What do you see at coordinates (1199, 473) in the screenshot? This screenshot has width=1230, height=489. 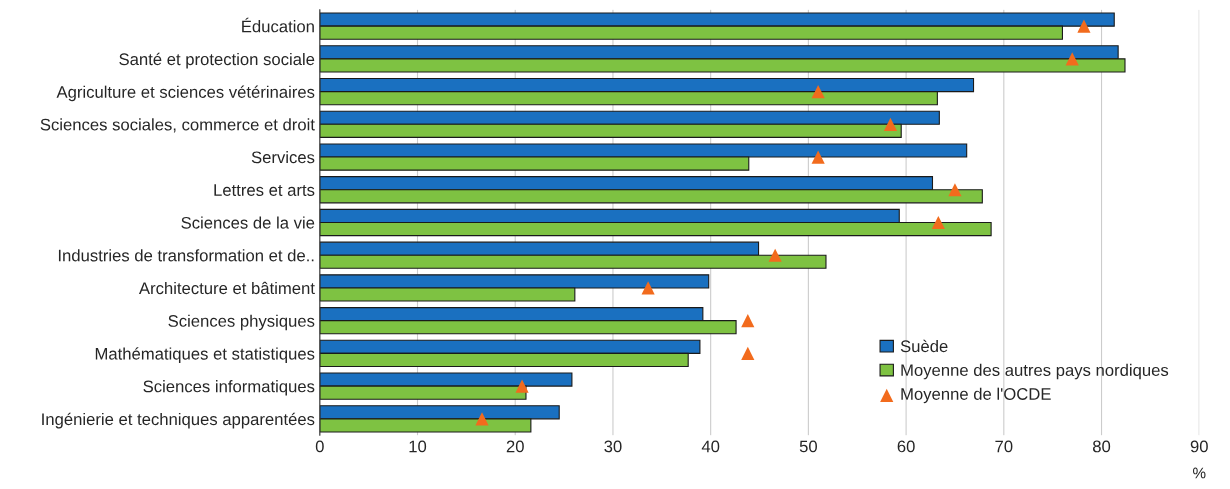 I see `x-axis-title: %` at bounding box center [1199, 473].